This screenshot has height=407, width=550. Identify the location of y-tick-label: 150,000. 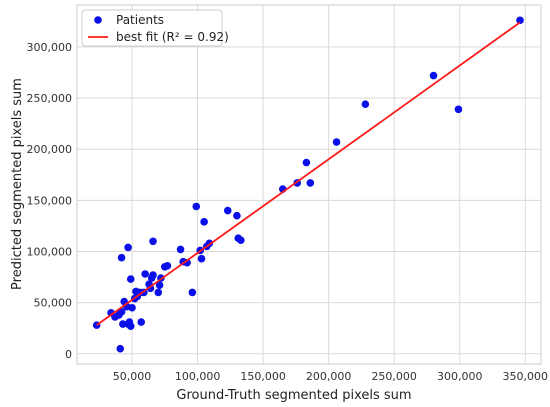
(50, 200).